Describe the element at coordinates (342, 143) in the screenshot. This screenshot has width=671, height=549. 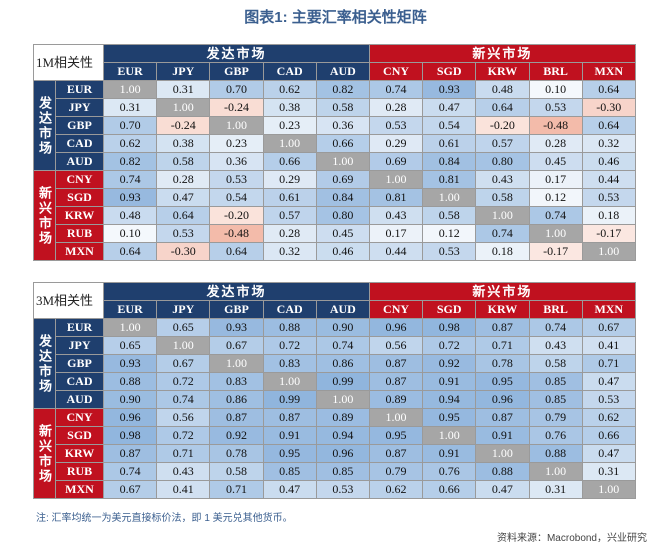
I see `correlation-cell: 0.66` at that location.